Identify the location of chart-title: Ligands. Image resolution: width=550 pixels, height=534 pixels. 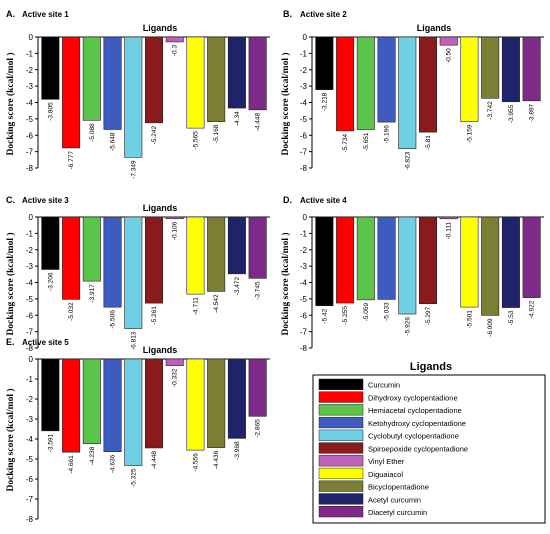
(160, 350).